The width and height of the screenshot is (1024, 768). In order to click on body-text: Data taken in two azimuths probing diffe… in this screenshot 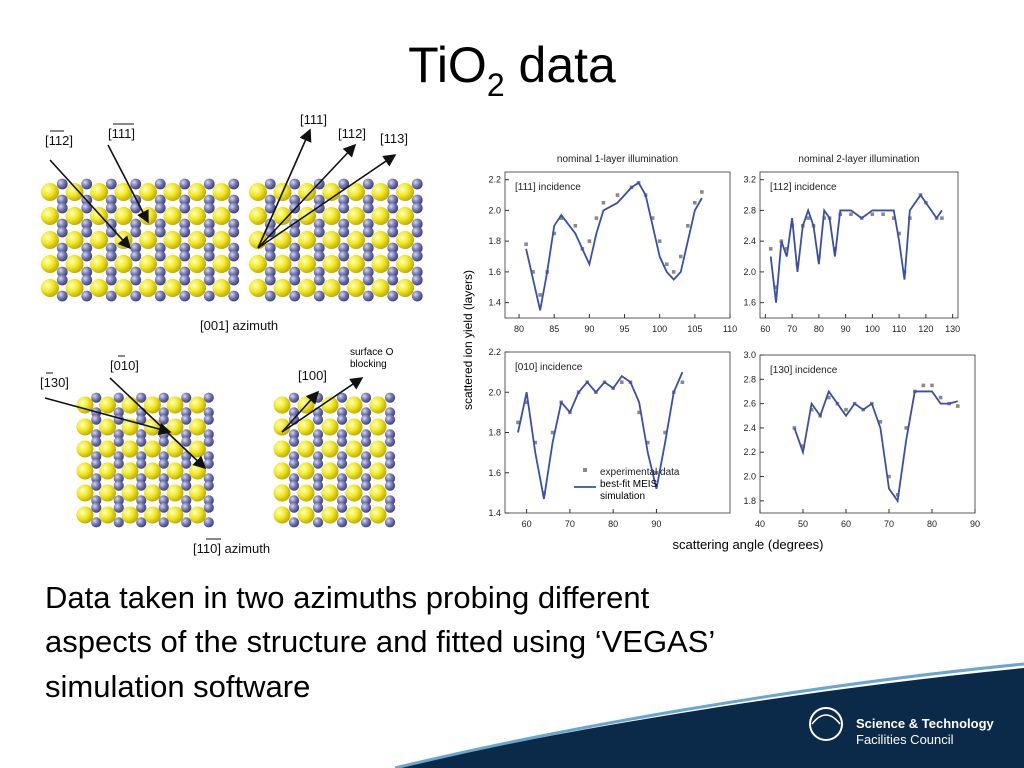, I will do `click(380, 642)`.